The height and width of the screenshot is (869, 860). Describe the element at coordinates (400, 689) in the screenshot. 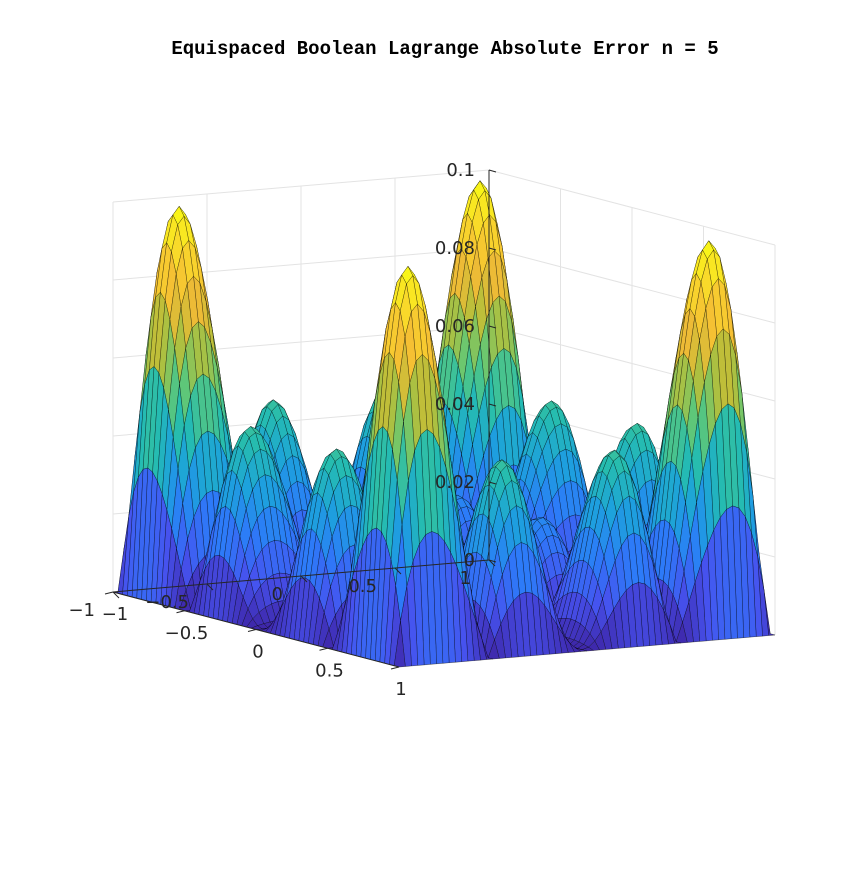

I see `x-tick-label: 1` at that location.